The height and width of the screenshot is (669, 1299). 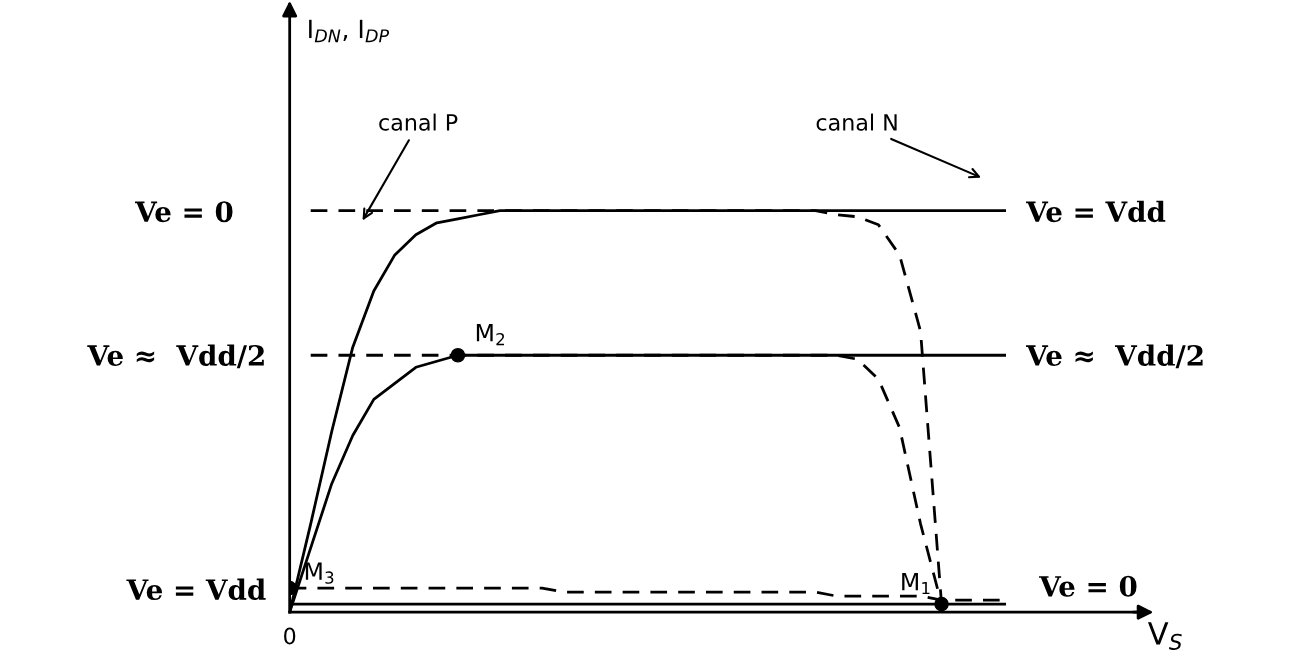 What do you see at coordinates (184, 212) in the screenshot?
I see `text: Ve = 0` at bounding box center [184, 212].